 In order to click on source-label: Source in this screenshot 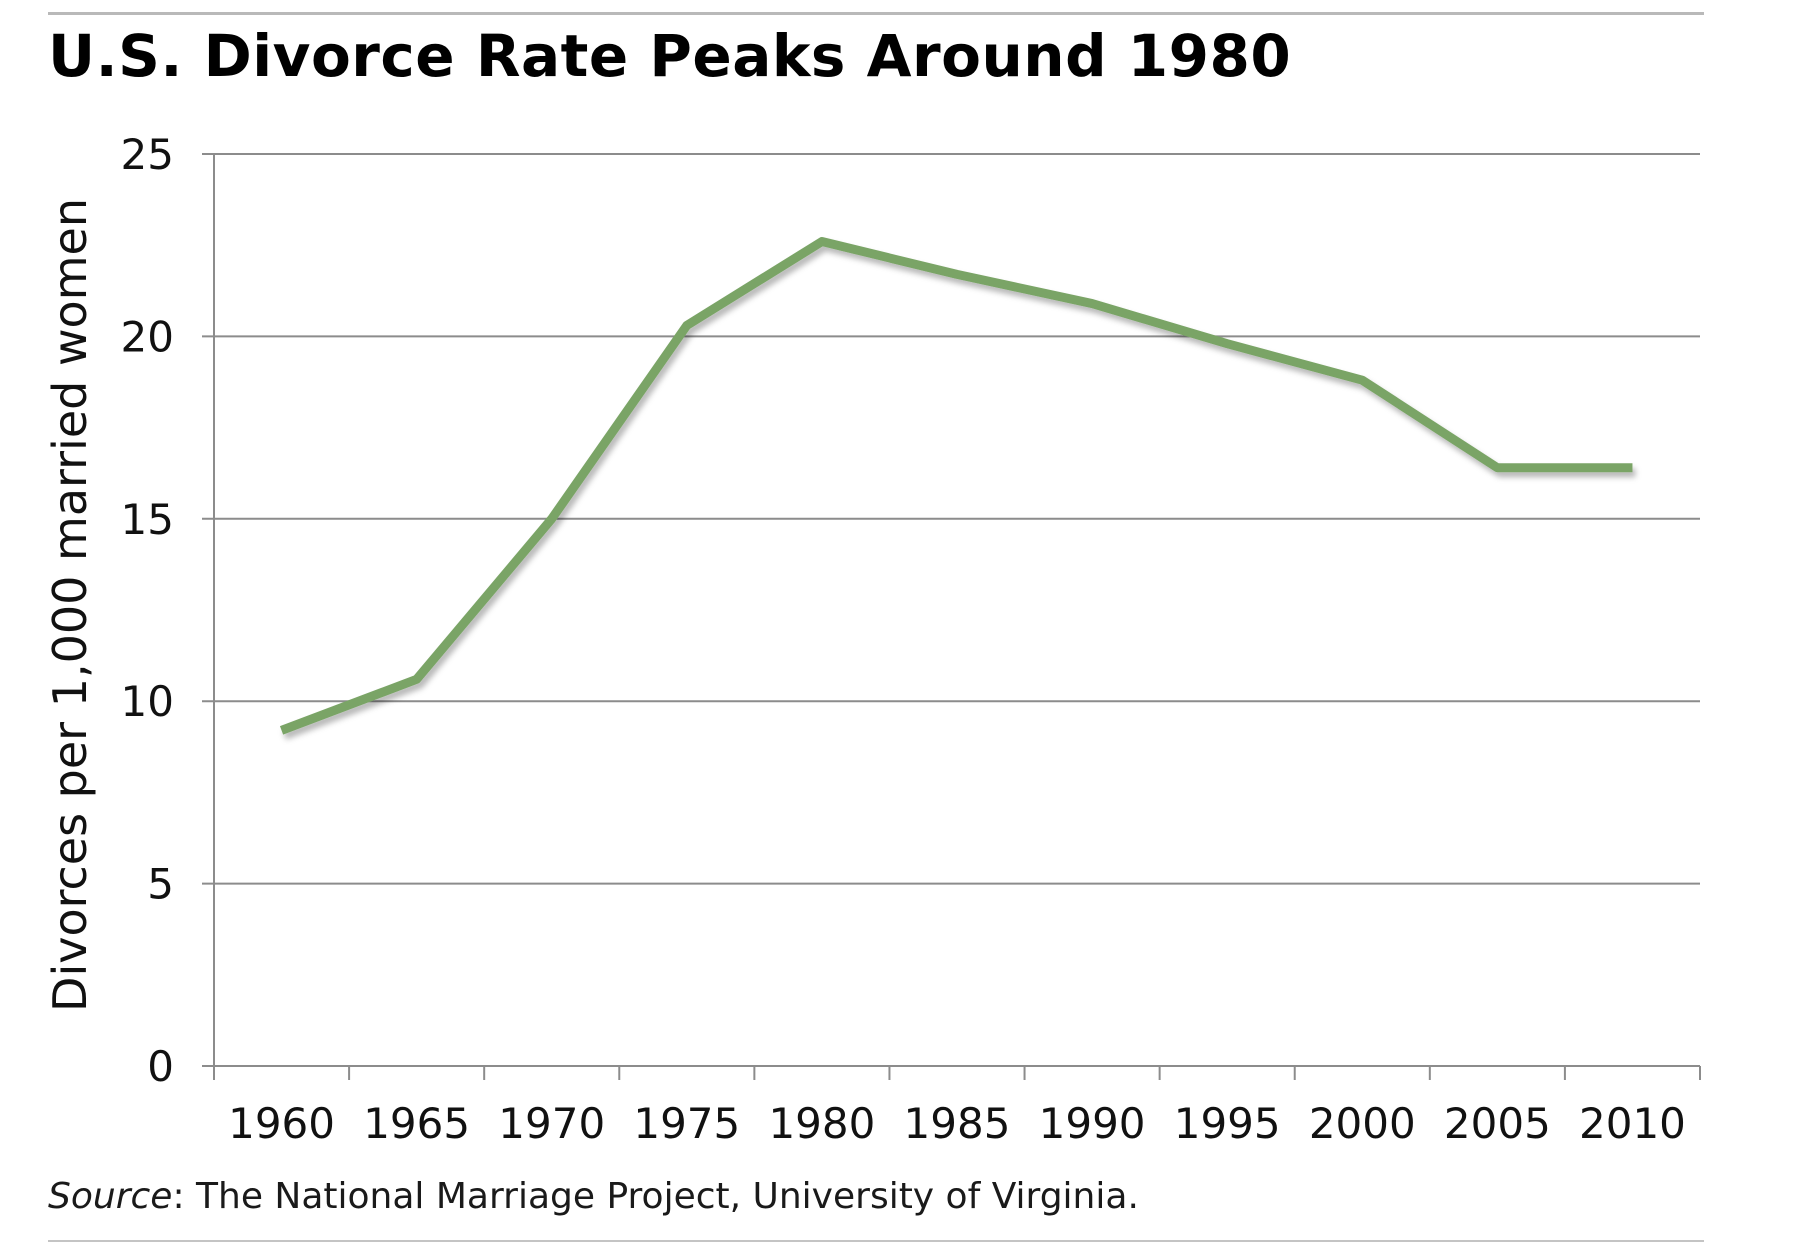, I will do `click(110, 1196)`.